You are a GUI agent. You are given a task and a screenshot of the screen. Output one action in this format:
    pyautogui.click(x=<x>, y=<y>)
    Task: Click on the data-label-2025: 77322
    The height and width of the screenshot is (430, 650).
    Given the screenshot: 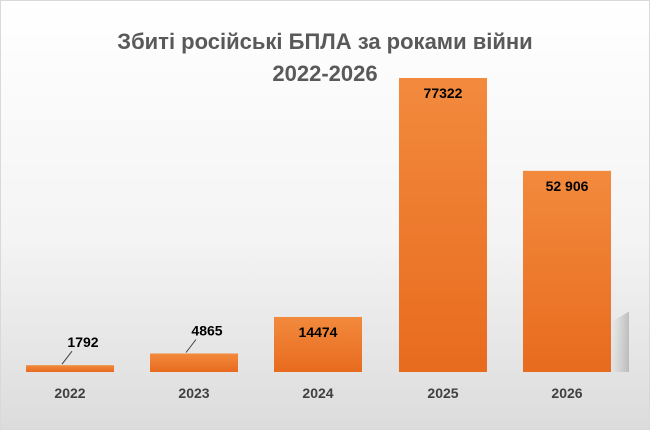 What is the action you would take?
    pyautogui.click(x=443, y=93)
    